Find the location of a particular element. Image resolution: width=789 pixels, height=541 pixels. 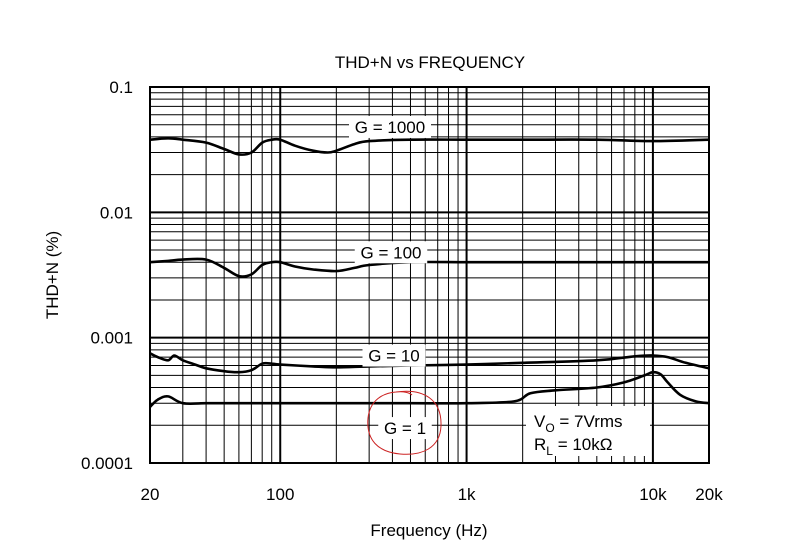

y-tick-labels: 0.1 0.01 0.001 0.0001 is located at coordinates (107, 275).